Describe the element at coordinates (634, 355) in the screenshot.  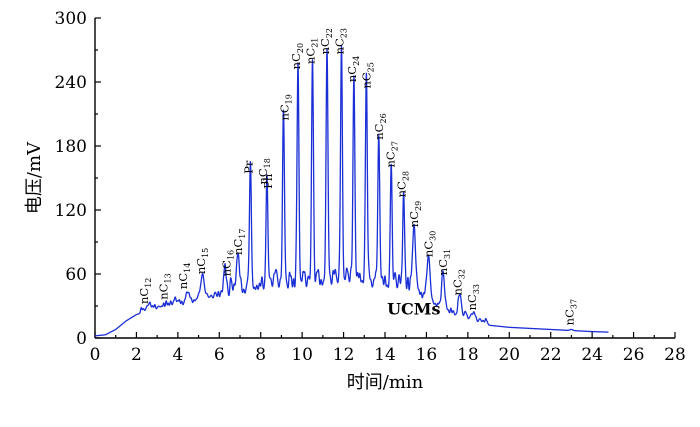
I see `x-tick-label: 26` at that location.